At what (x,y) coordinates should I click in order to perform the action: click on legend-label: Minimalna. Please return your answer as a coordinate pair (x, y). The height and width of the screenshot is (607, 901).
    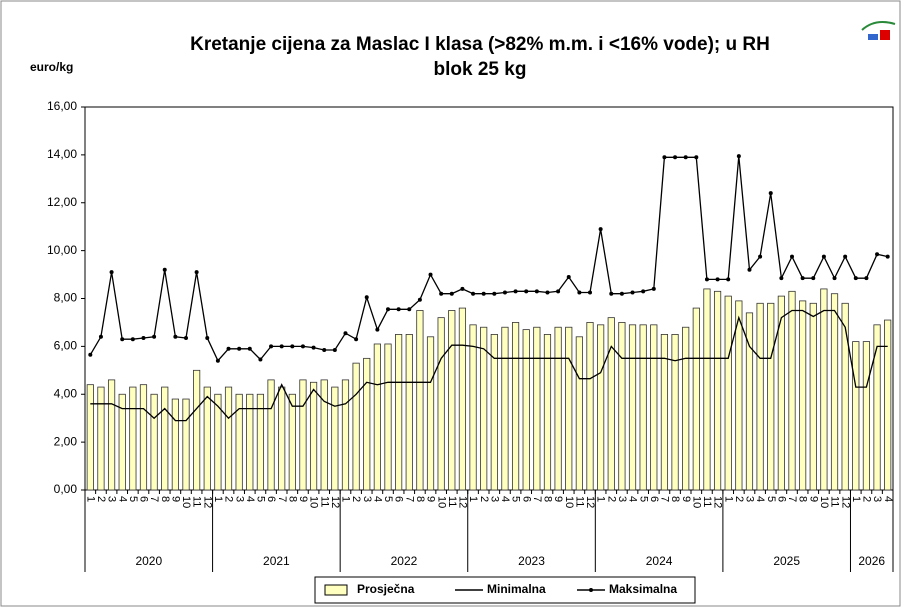
    Looking at the image, I should click on (516, 589).